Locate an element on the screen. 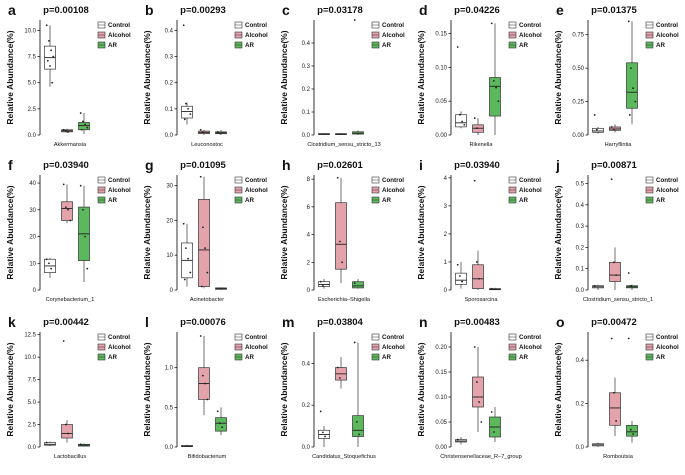  y-tick-label: 0.2 is located at coordinates (169, 84).